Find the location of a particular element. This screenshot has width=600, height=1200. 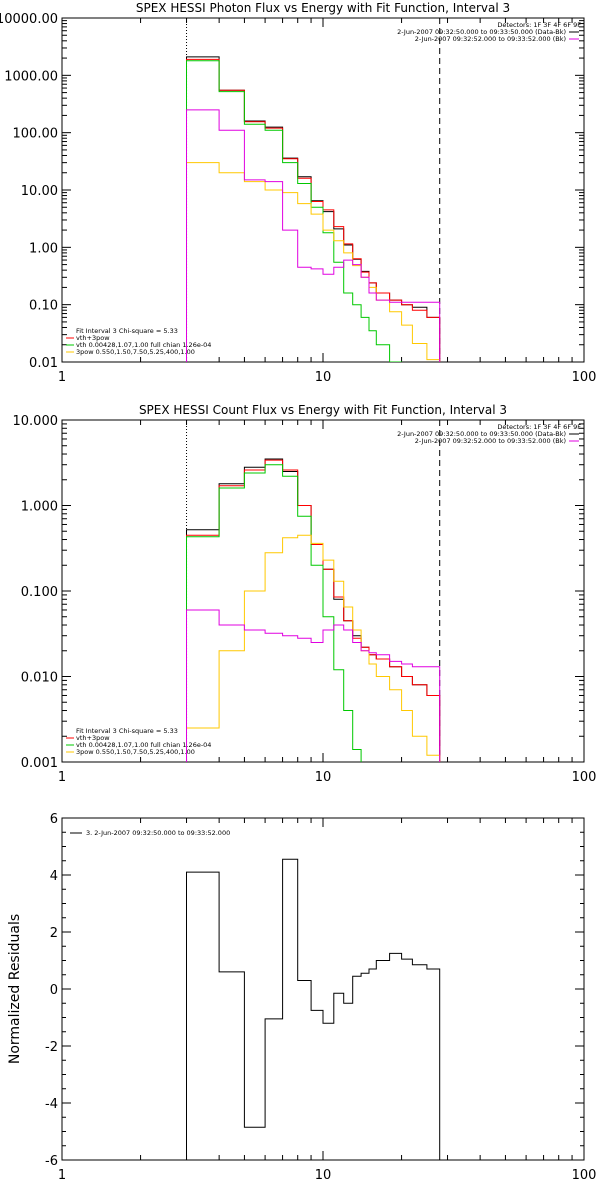

y-tick-label: 0.10 is located at coordinates (43, 306).